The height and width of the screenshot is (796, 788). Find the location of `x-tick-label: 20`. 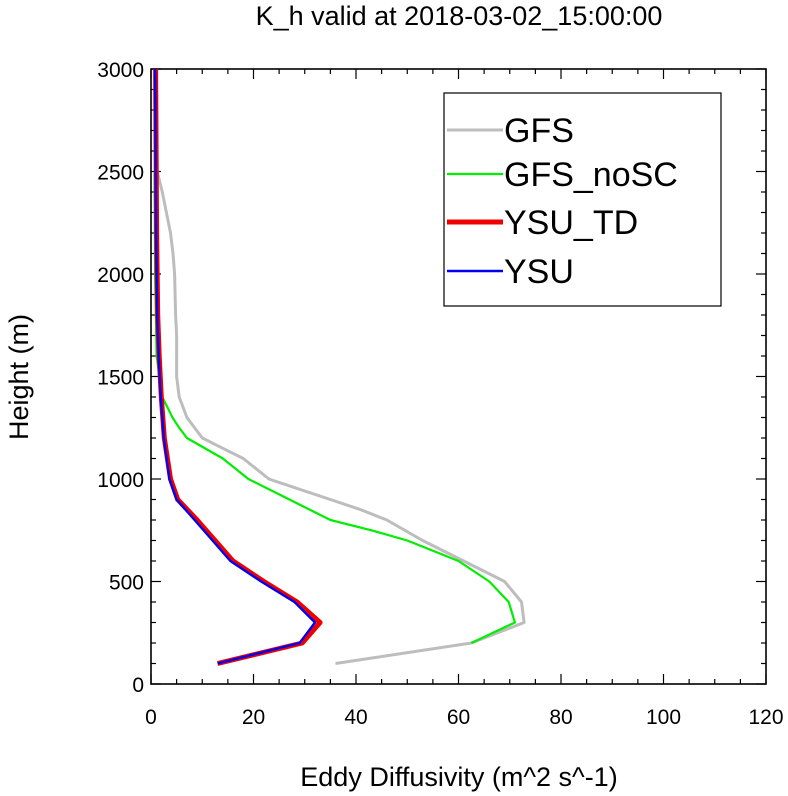

x-tick-label: 20 is located at coordinates (253, 717).